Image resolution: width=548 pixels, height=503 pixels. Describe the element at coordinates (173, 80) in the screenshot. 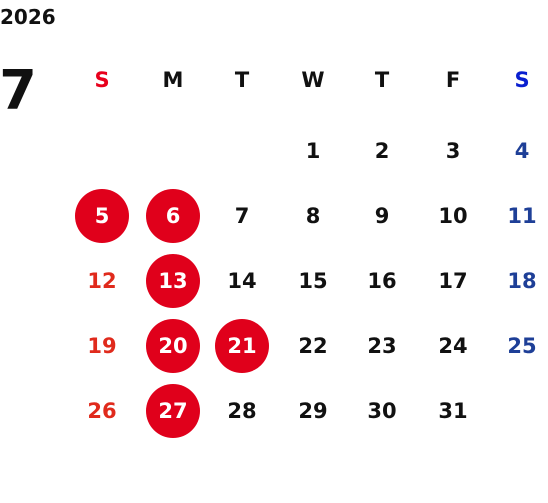

I see `weekday: M` at that location.